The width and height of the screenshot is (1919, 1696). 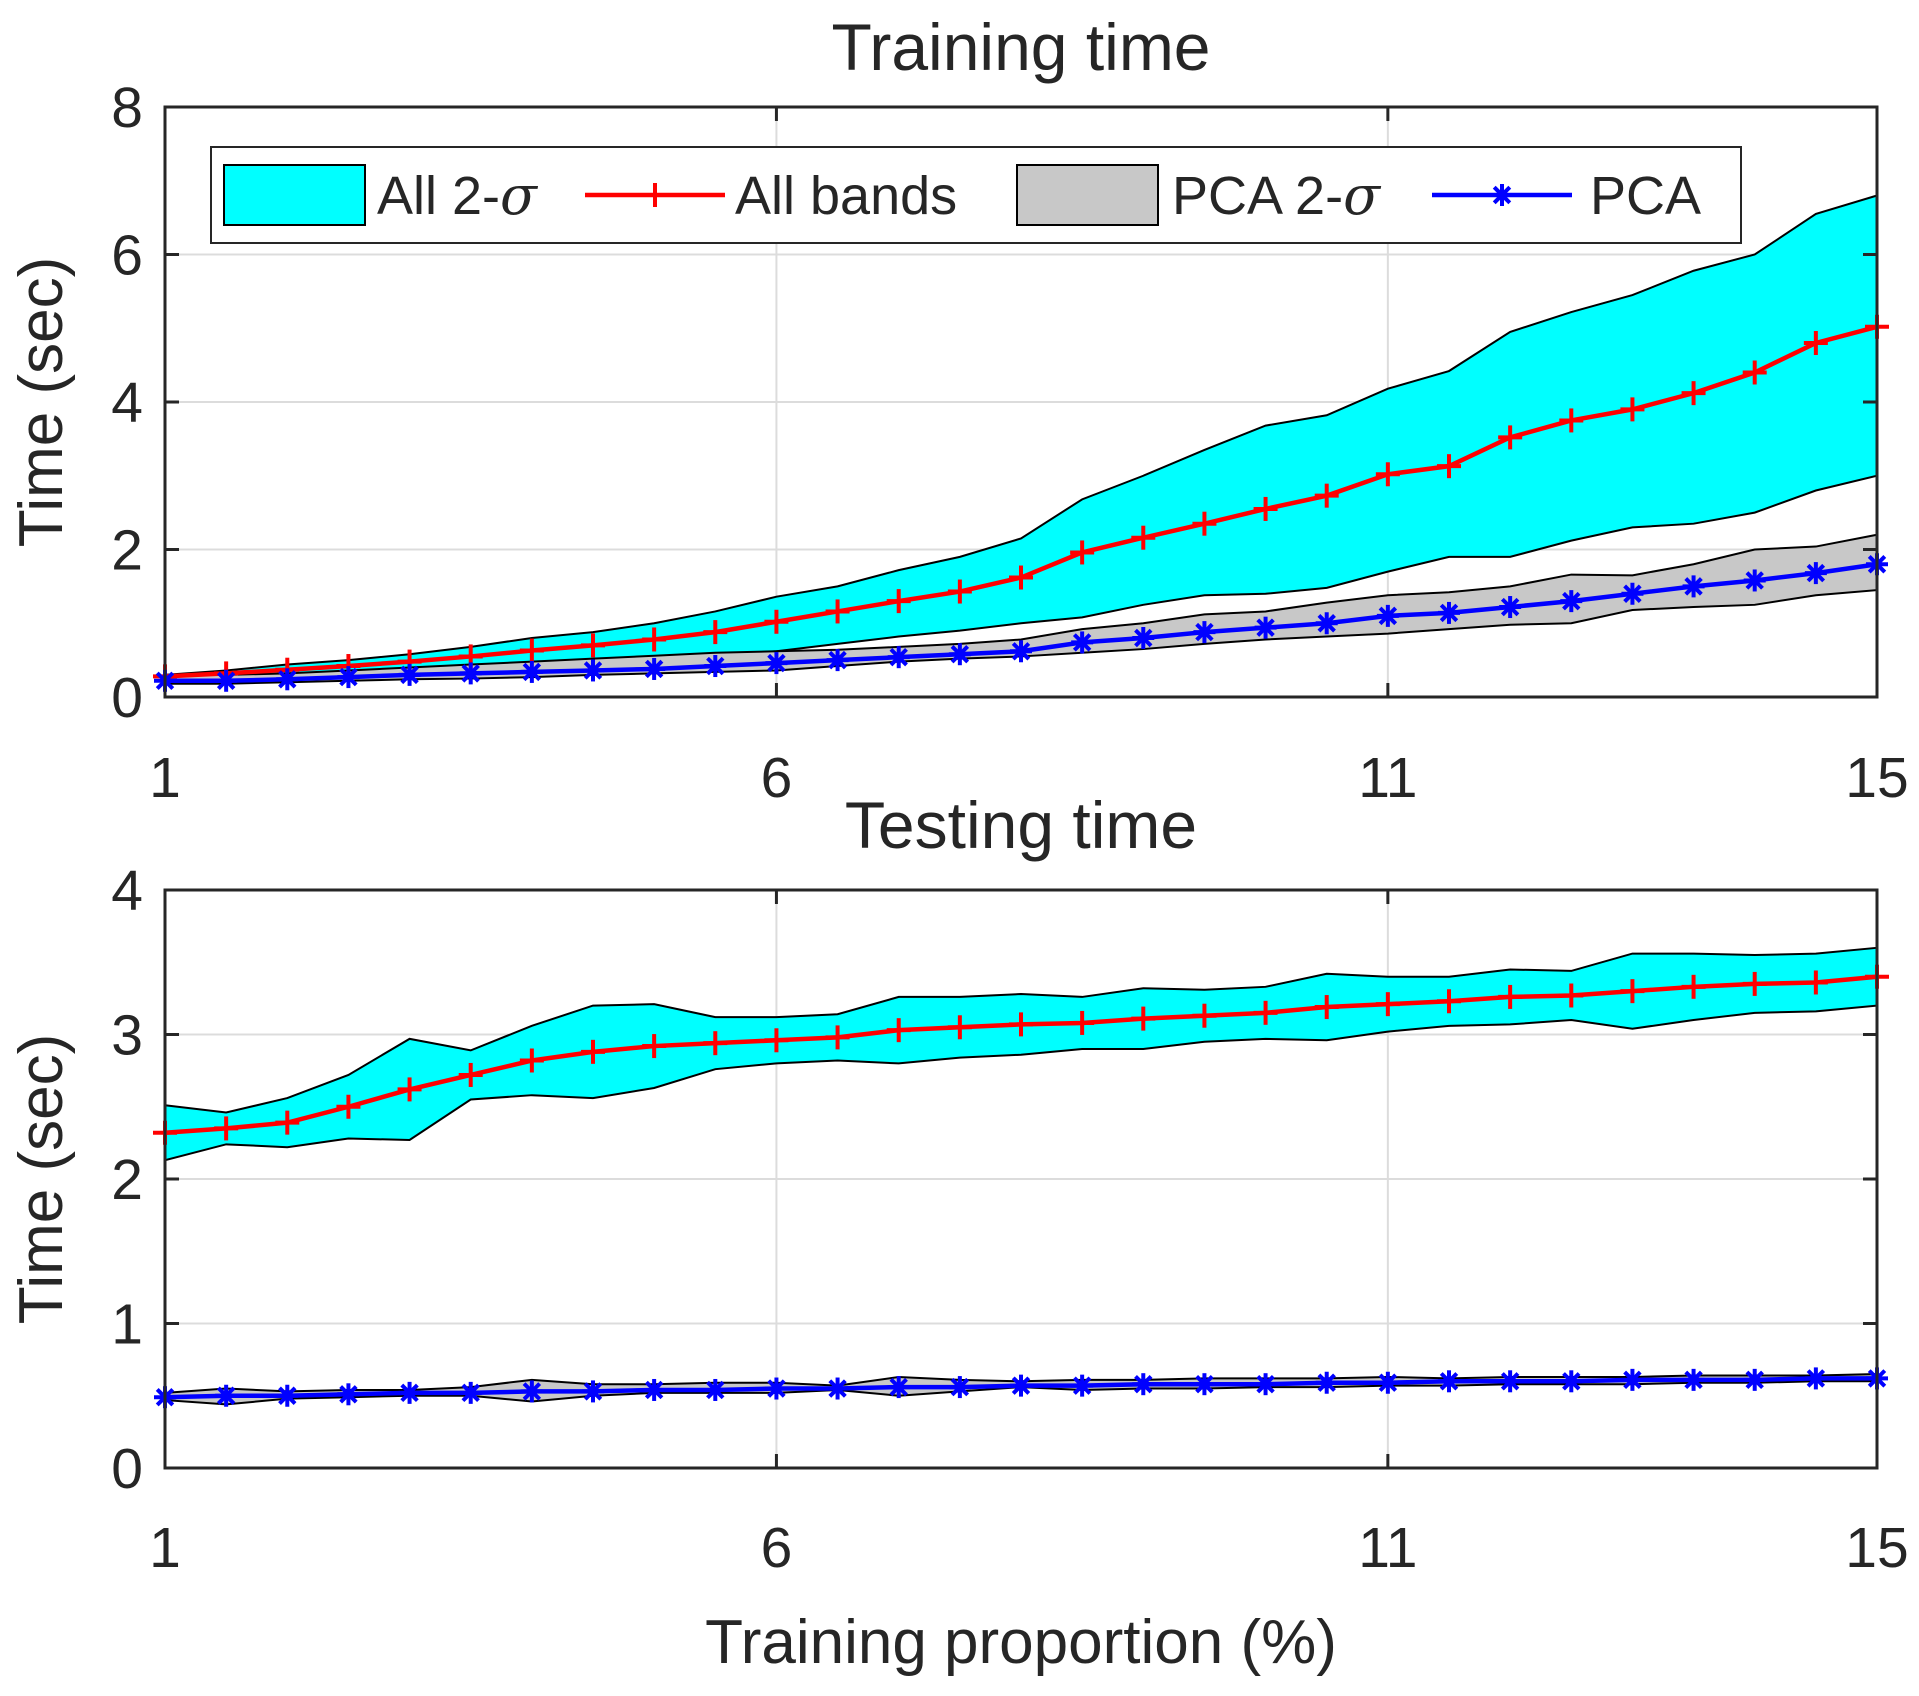 I want to click on chart-1-legend-entry-3-sigma: σ, so click(x=1362, y=195).